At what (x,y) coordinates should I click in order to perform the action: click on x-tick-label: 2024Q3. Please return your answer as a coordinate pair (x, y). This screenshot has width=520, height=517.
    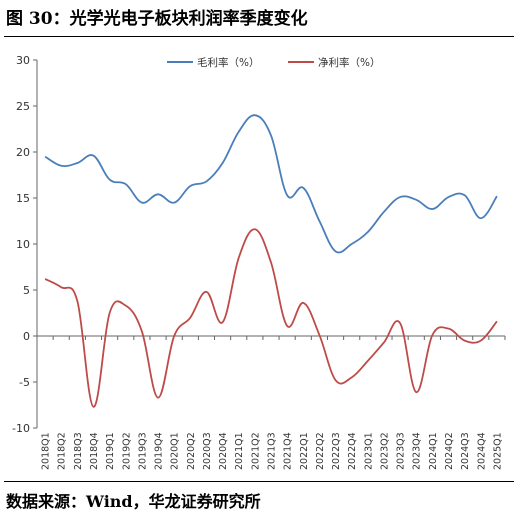
    Looking at the image, I should click on (465, 451).